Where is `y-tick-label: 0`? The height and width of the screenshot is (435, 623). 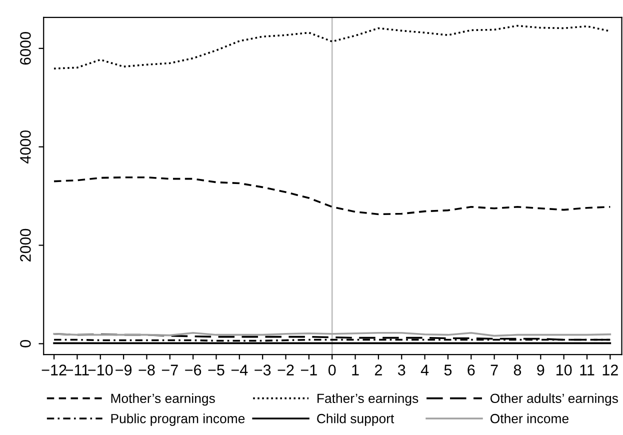
y-tick-label: 0 is located at coordinates (25, 344).